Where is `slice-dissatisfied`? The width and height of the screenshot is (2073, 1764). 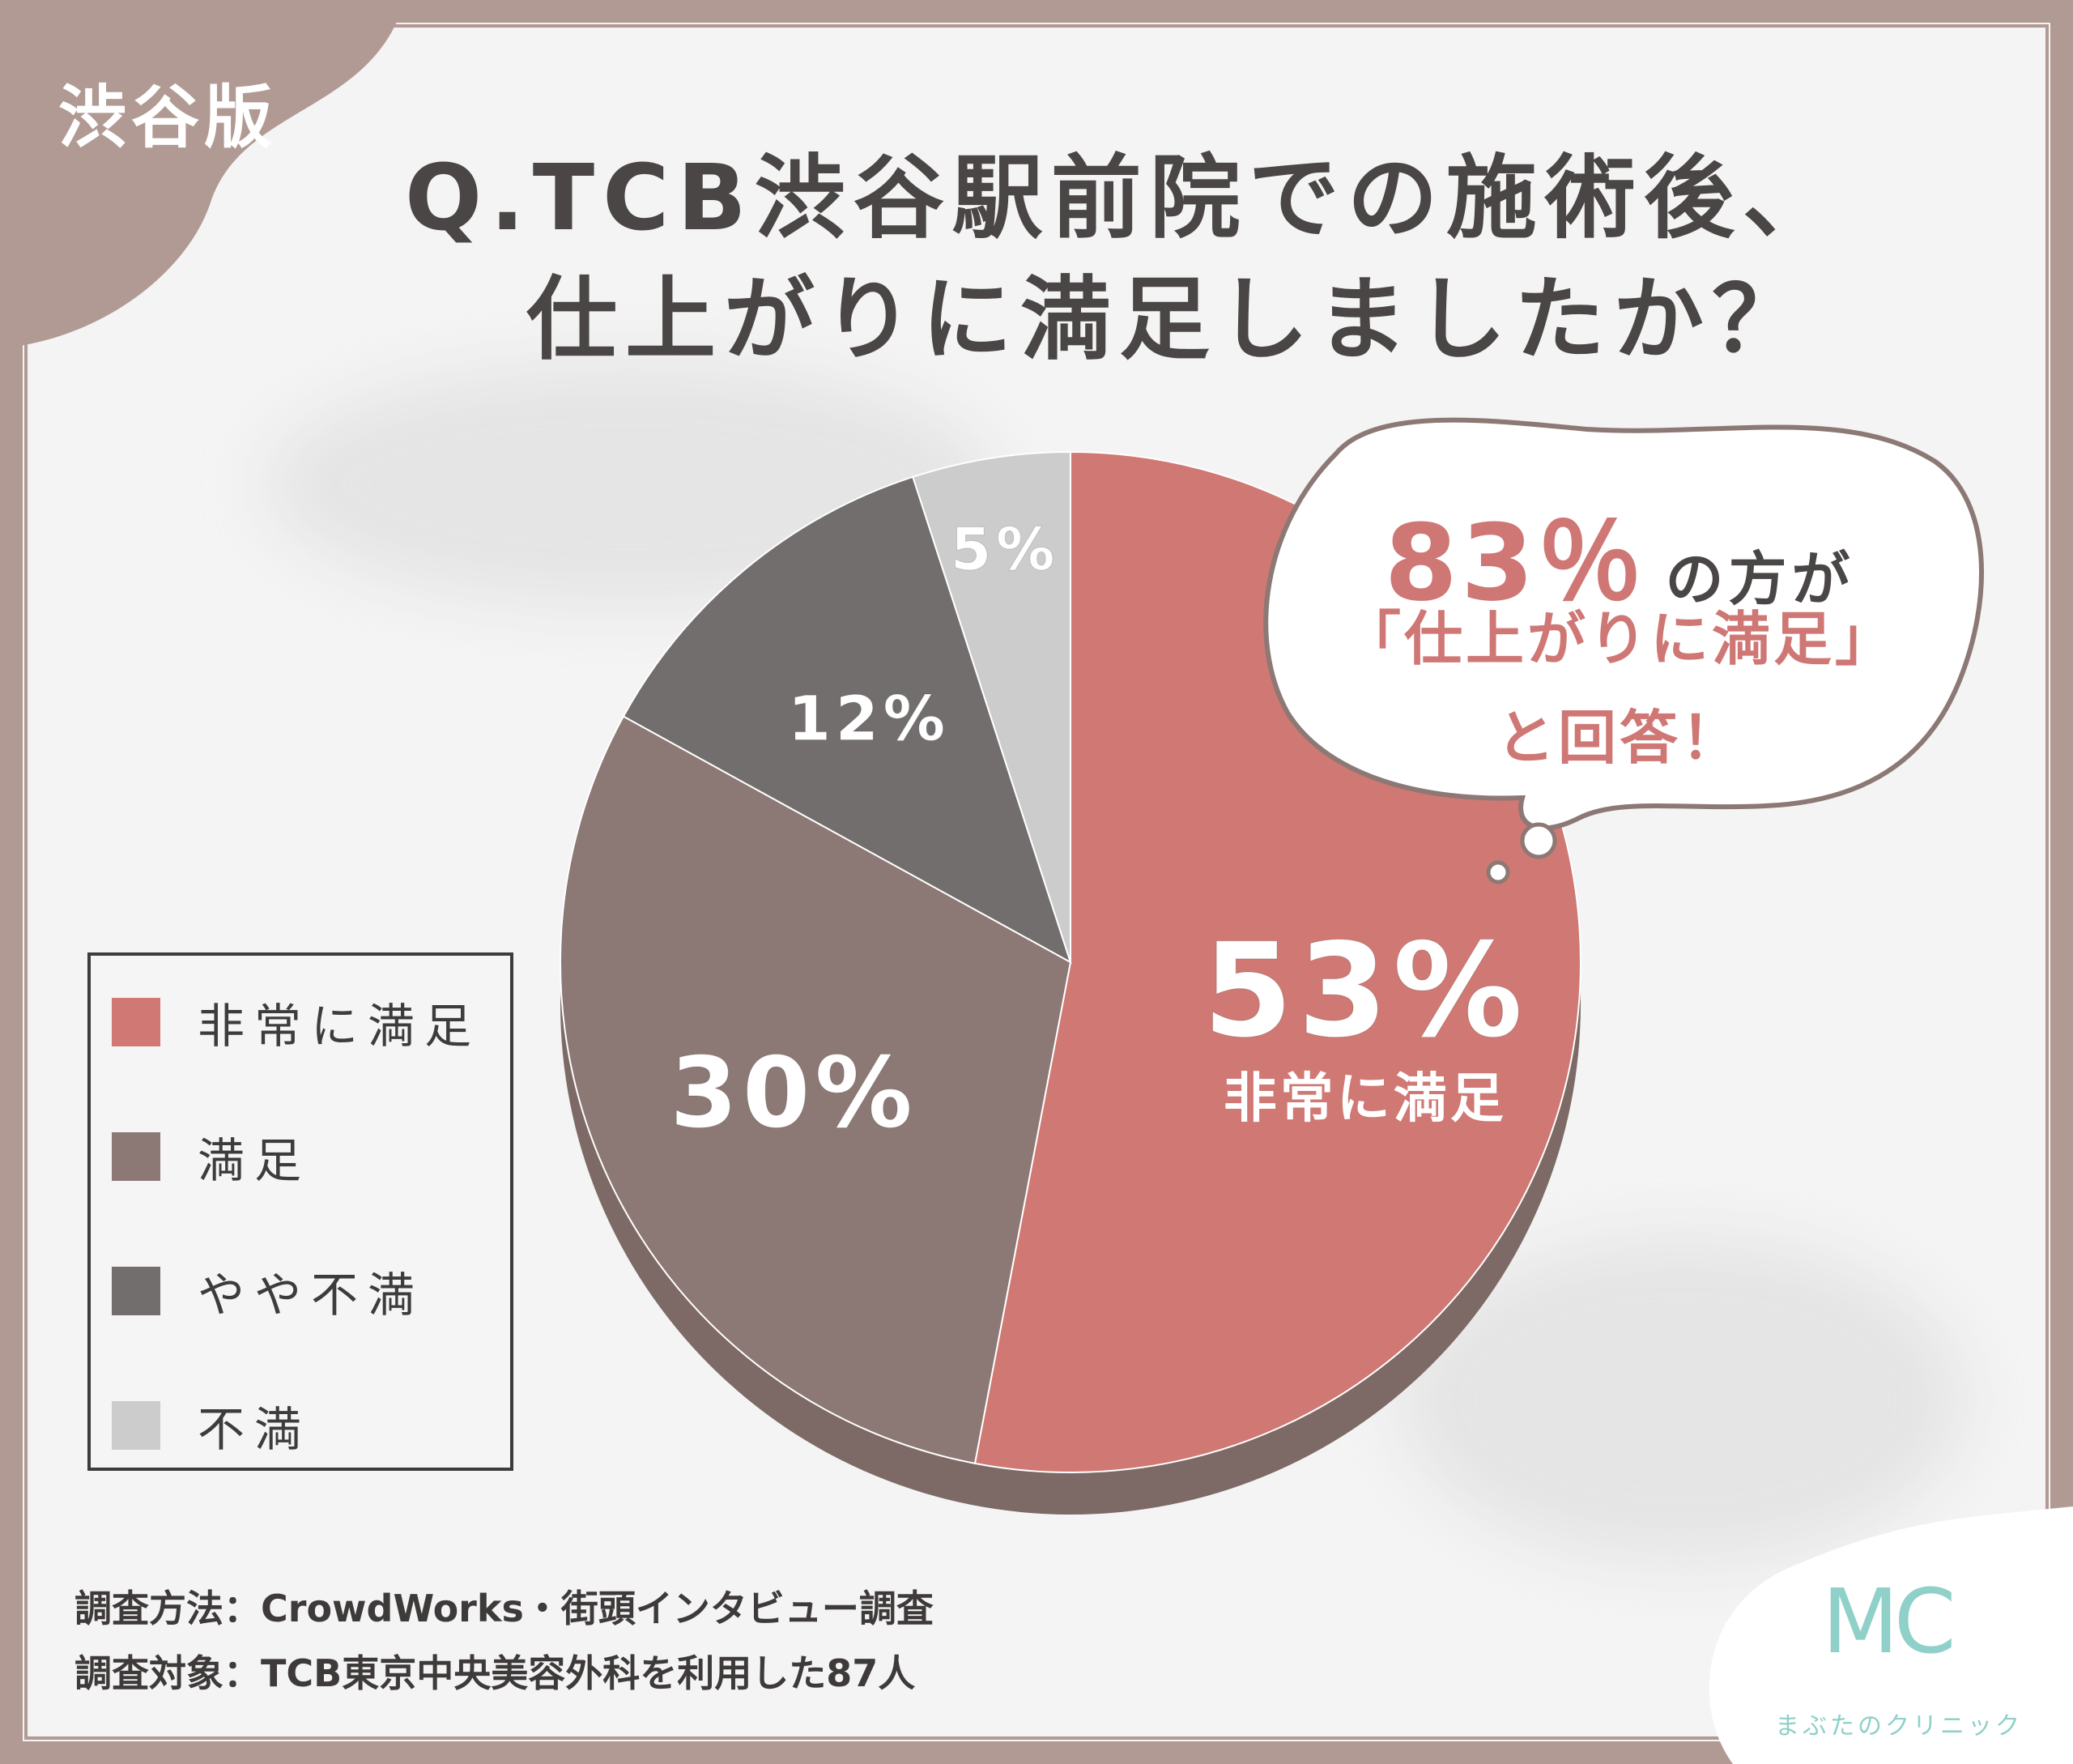
slice-dissatisfied is located at coordinates (992, 706).